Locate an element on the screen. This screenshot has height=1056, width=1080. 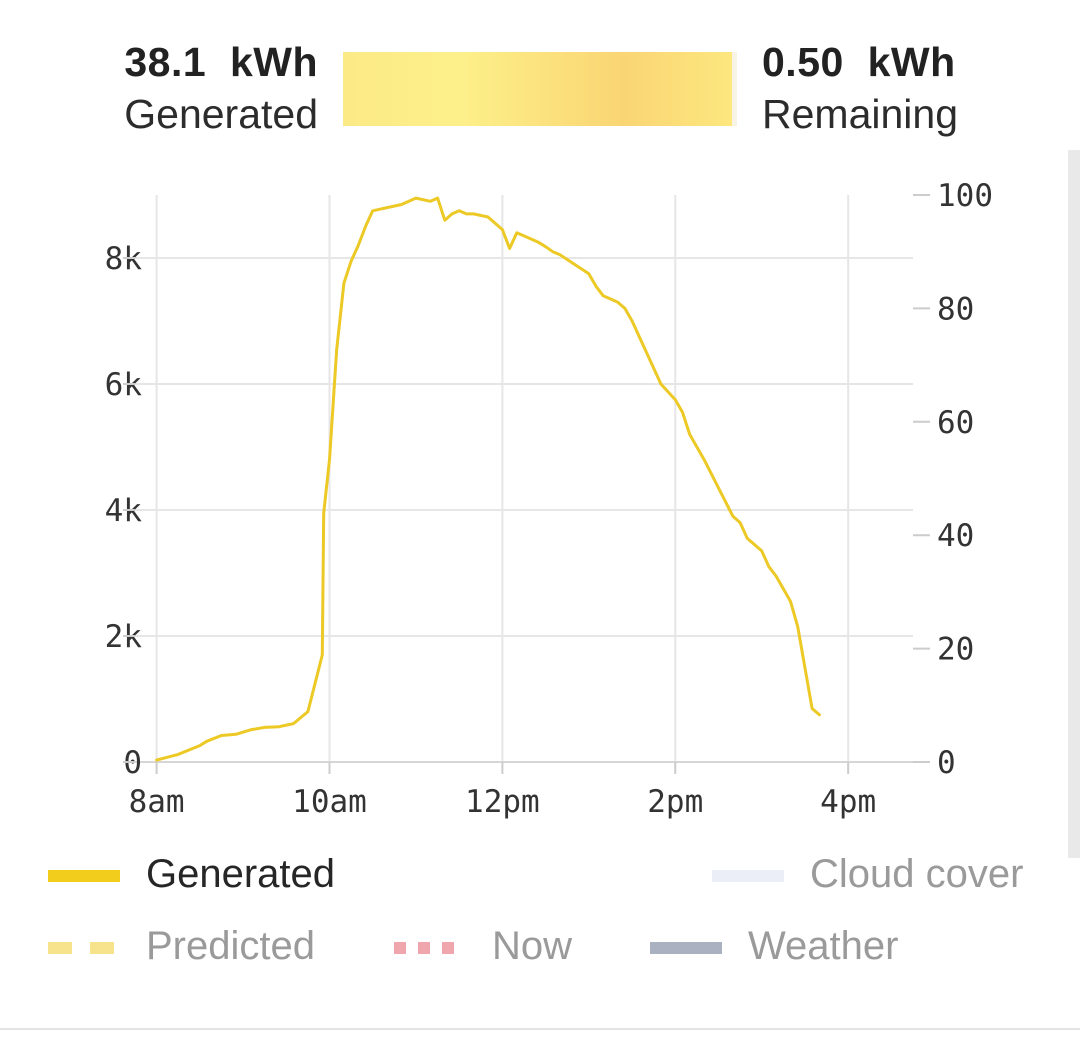
y-right-tick-label: 20 is located at coordinates (955, 650).